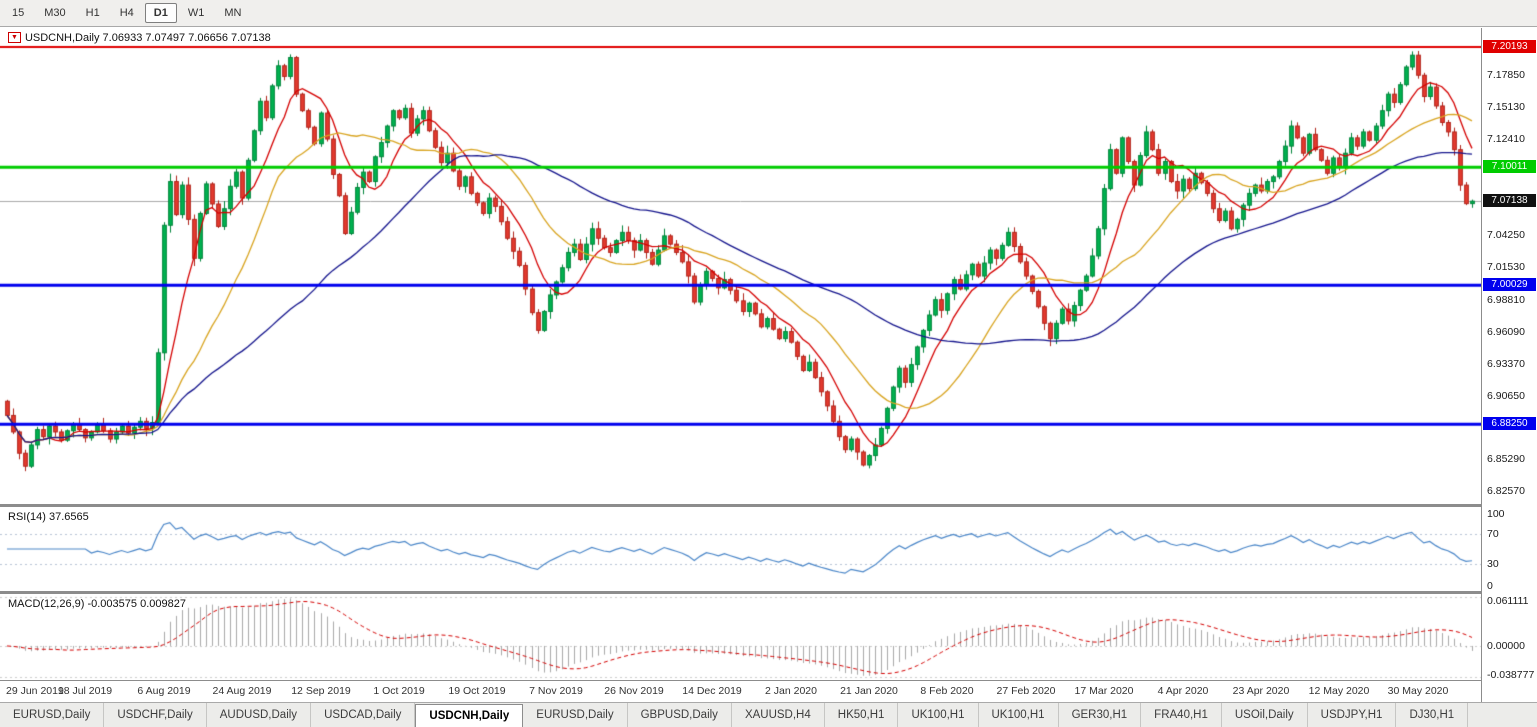  What do you see at coordinates (1261, 691) in the screenshot?
I see `date-axis-label: 23 Apr 2020` at bounding box center [1261, 691].